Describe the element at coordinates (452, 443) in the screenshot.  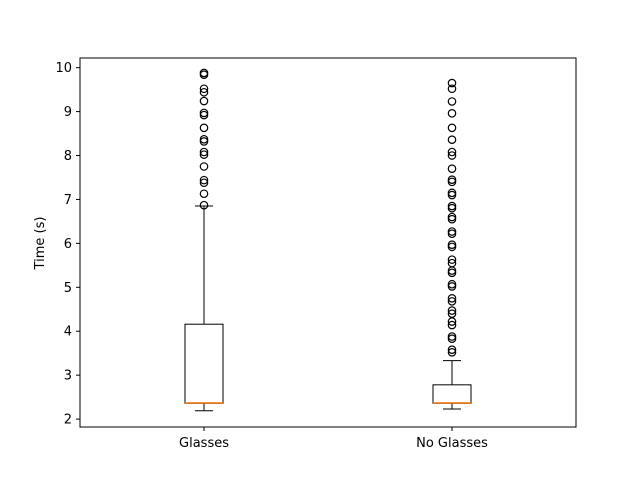
I see `x-tick-label: No Glasses` at that location.